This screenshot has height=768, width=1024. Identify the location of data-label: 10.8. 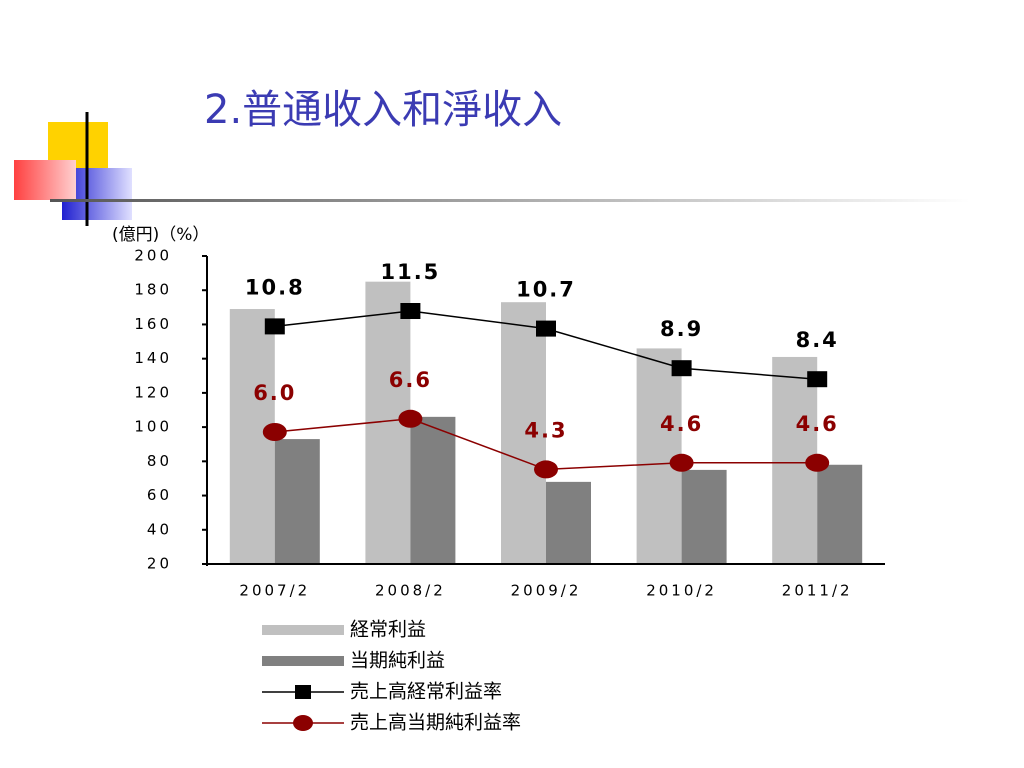
(275, 287).